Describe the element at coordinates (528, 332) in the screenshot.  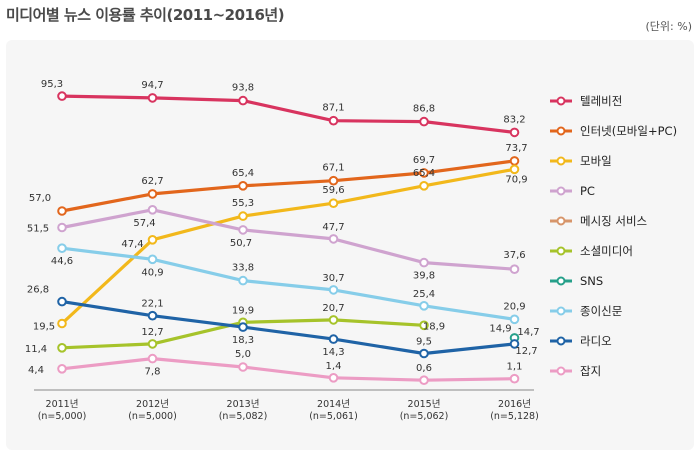
I see `data-label: 14,7` at that location.